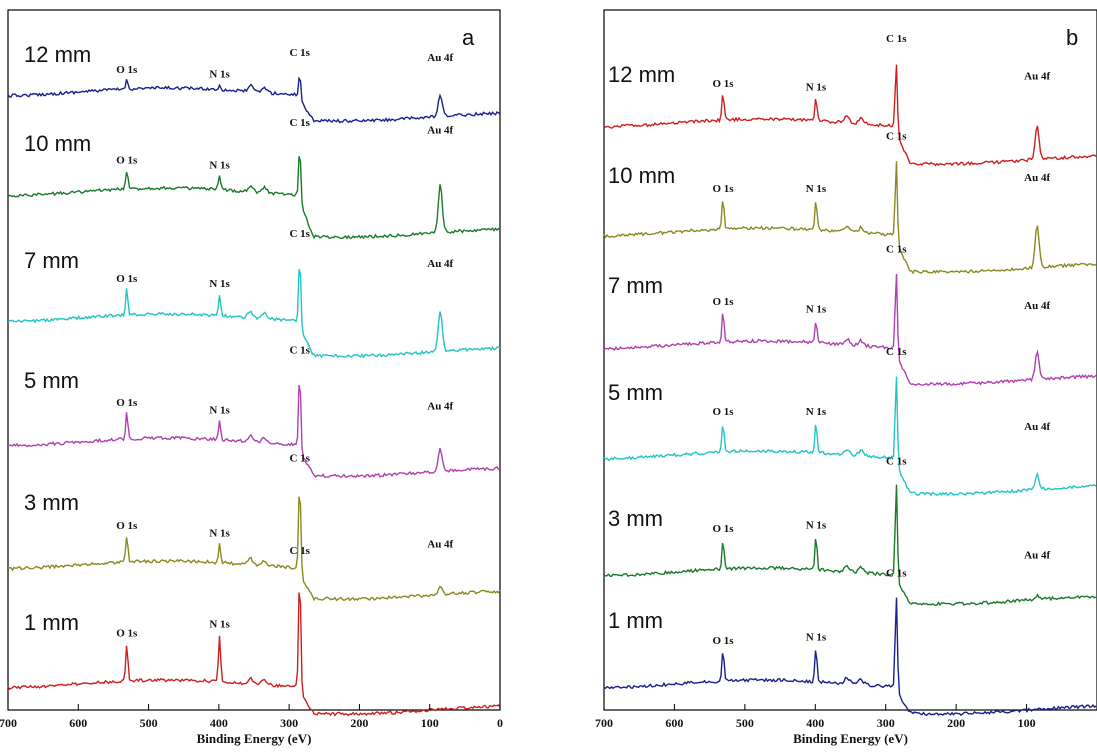 This screenshot has width=1097, height=755. I want to click on panel-letter: a, so click(468, 37).